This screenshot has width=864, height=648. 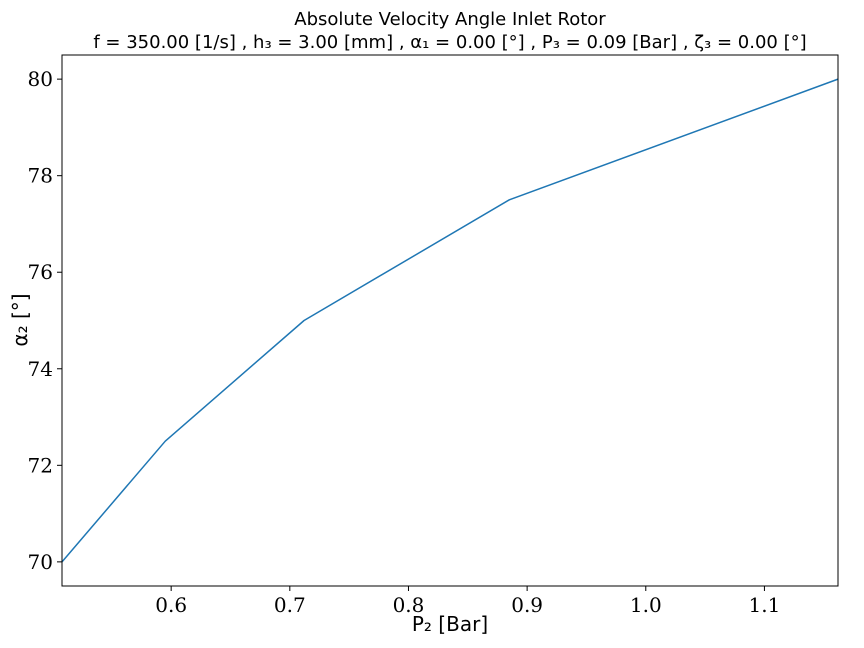 I want to click on x-tick-label: 0.7, so click(x=290, y=605).